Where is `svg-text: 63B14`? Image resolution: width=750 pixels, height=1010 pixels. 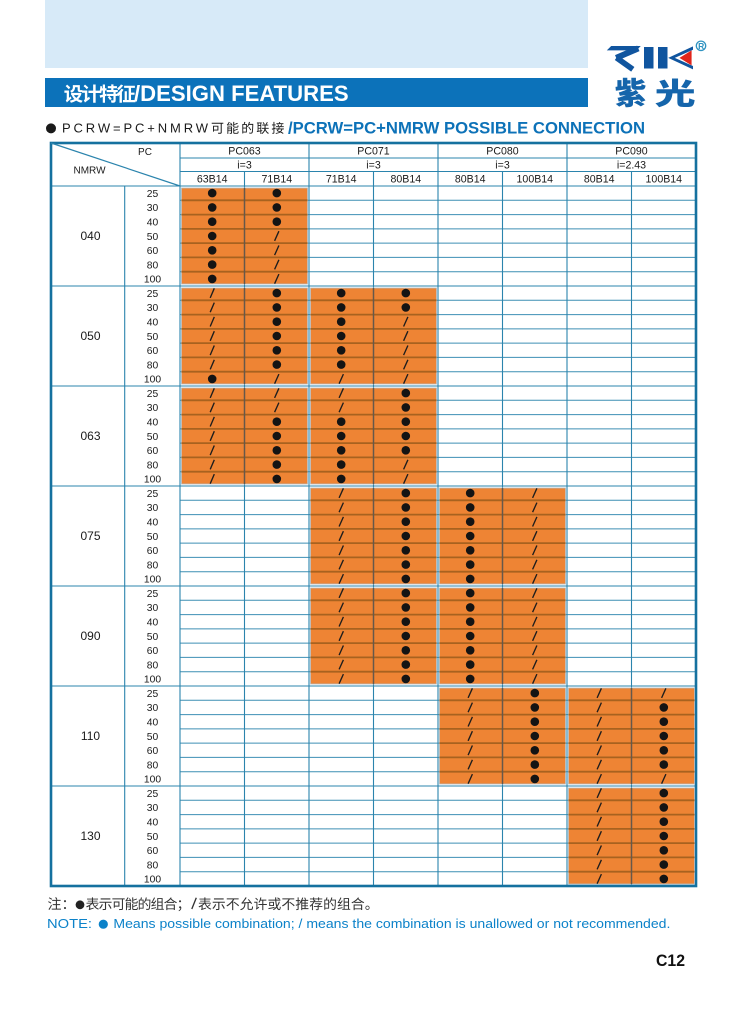
svg-text: 63B14 is located at coordinates (212, 180).